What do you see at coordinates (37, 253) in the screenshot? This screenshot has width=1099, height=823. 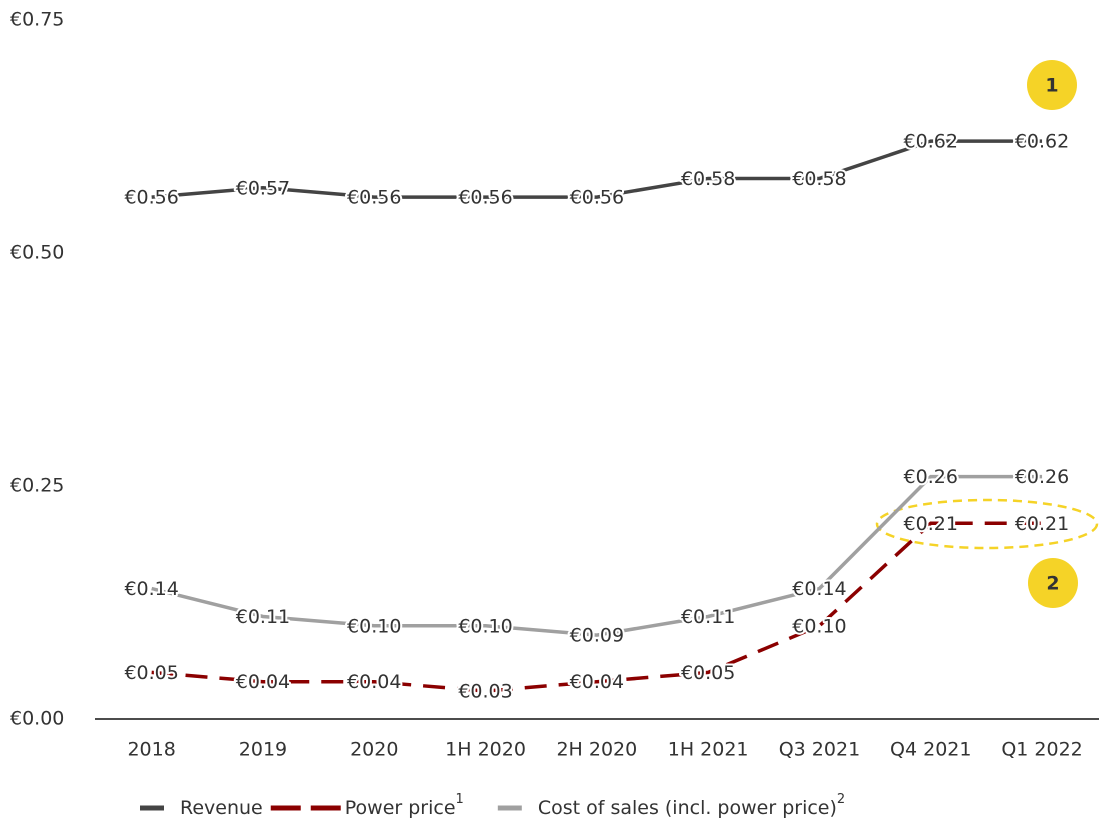 I see `y-tick-label: €0.50` at bounding box center [37, 253].